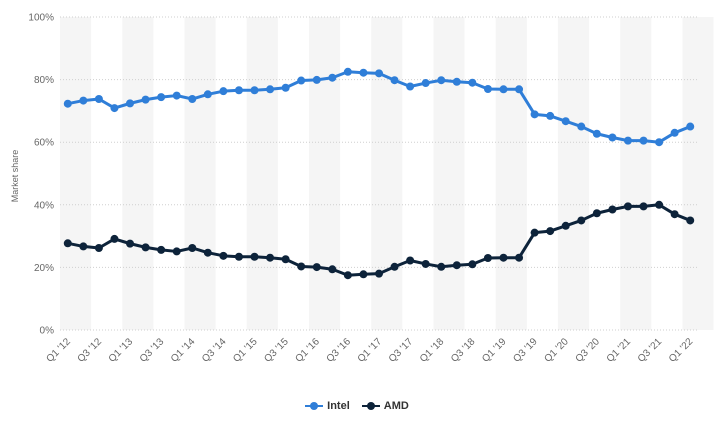  What do you see at coordinates (276, 350) in the screenshot?
I see `x-tick-label: Q3 '15` at bounding box center [276, 350].